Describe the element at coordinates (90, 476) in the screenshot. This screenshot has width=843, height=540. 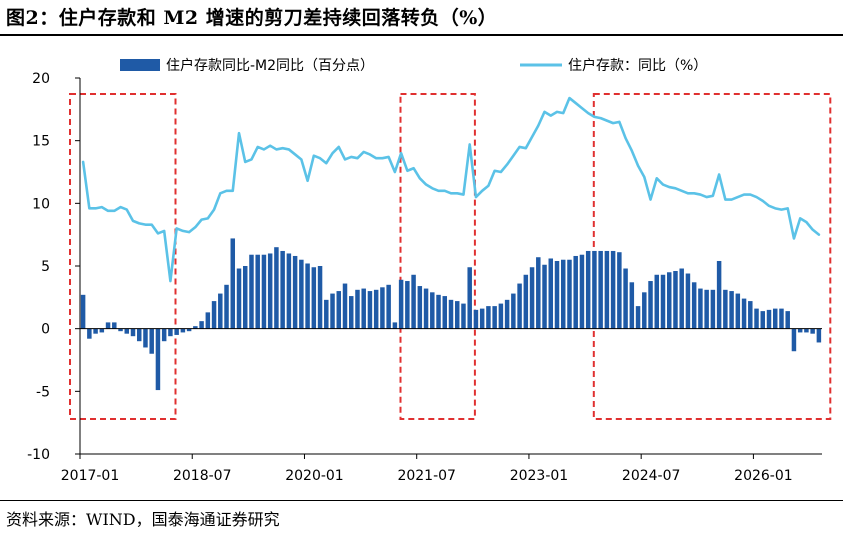
I see `x-tick-label-0: 2017-01` at that location.